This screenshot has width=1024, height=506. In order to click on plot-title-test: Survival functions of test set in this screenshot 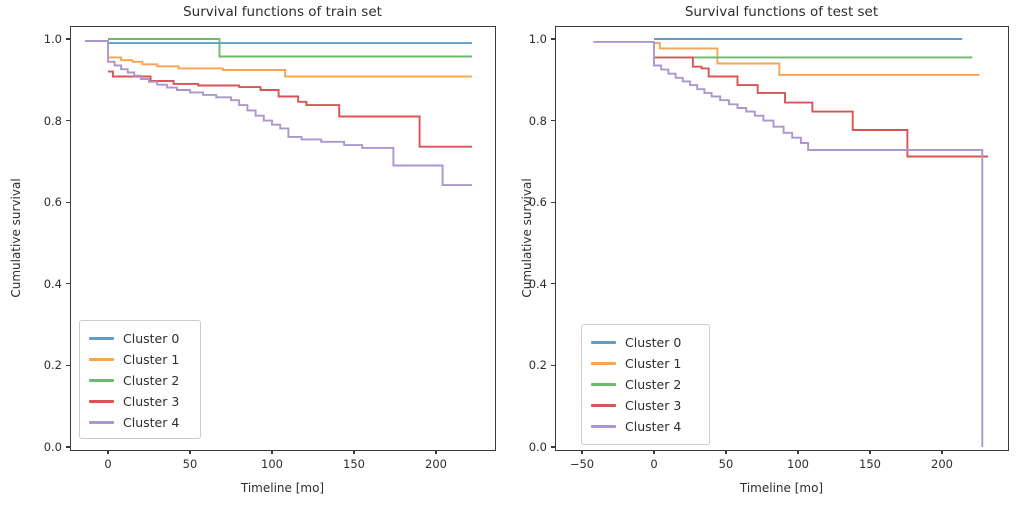, I will do `click(781, 12)`.